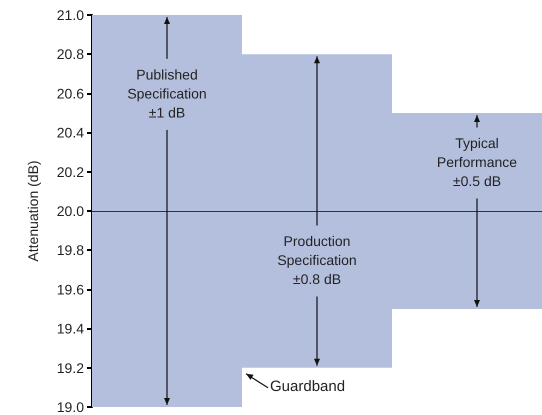 The width and height of the screenshot is (542, 415). Describe the element at coordinates (70, 407) in the screenshot. I see `y-tick-label: 19.0` at that location.